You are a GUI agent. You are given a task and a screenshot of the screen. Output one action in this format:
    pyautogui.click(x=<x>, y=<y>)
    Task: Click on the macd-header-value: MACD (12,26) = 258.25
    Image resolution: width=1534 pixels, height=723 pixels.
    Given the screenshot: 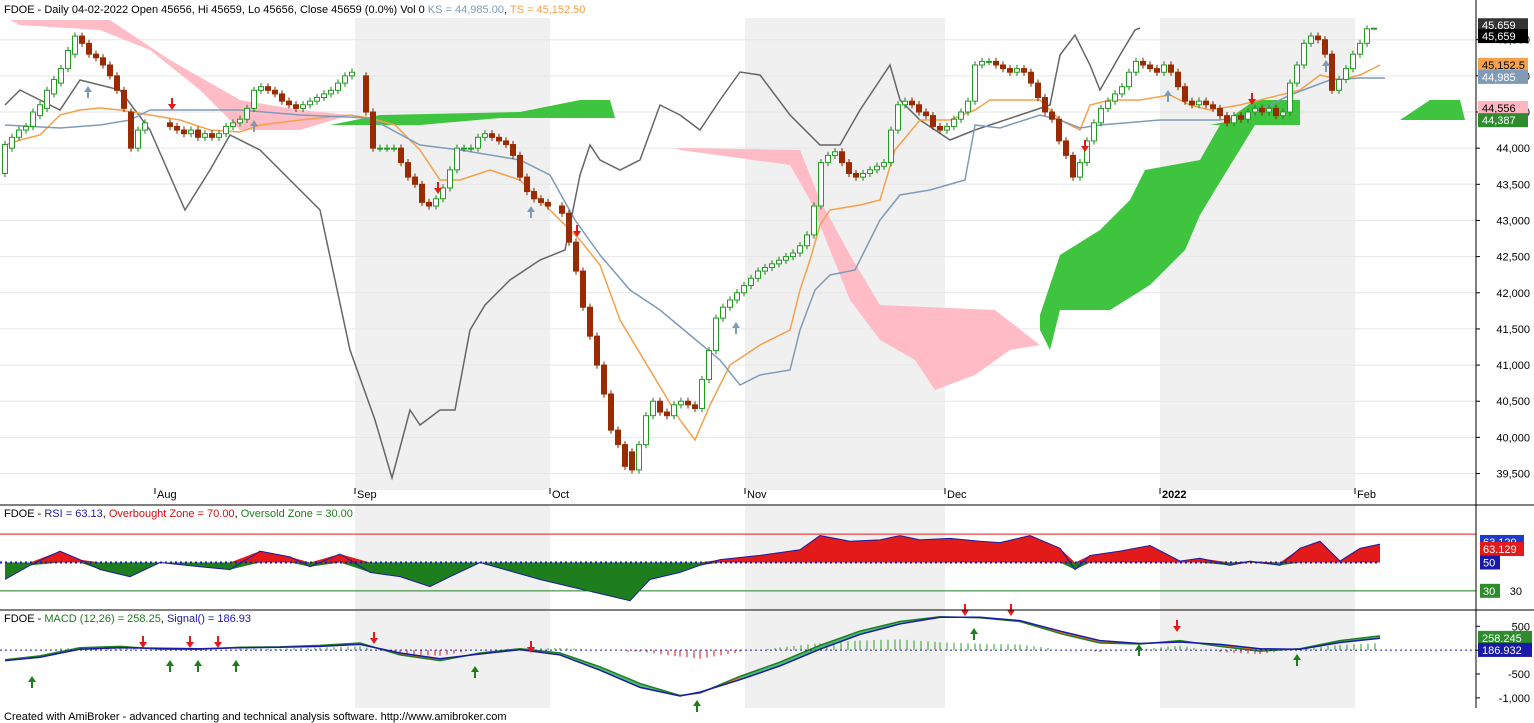 What is the action you would take?
    pyautogui.click(x=102, y=619)
    